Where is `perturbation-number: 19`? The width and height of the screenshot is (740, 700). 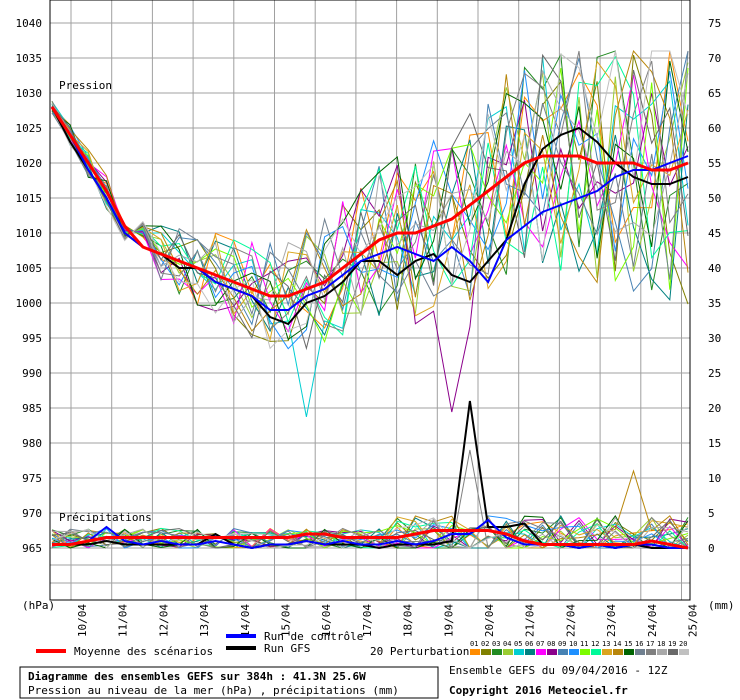
perturbation-number: 19 is located at coordinates (672, 644).